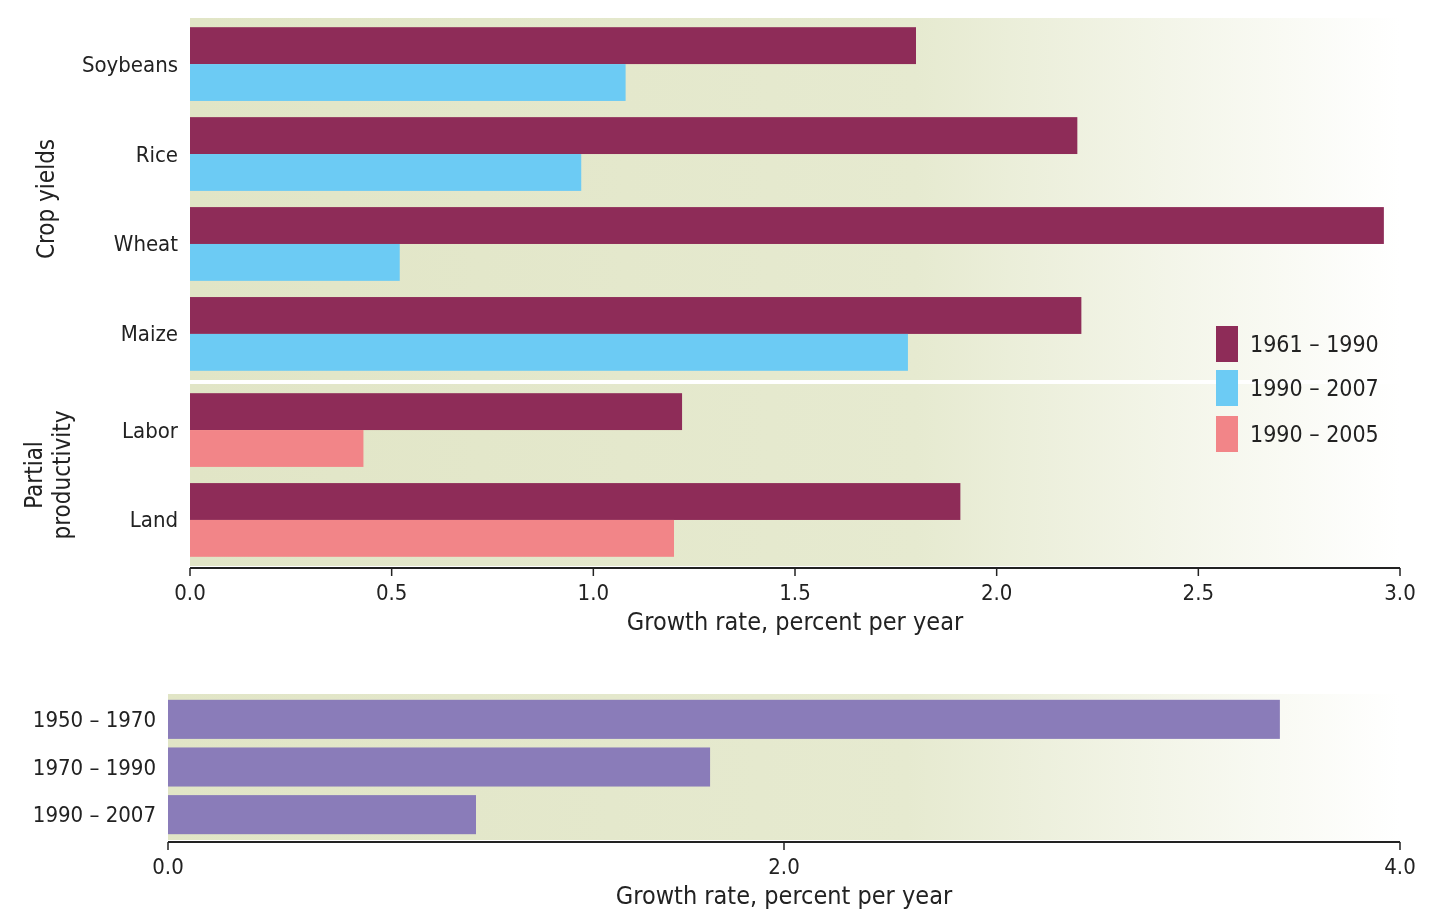 The width and height of the screenshot is (1435, 911). Describe the element at coordinates (94, 767) in the screenshot. I see `y-tick-label: 1970 – 1990` at that location.